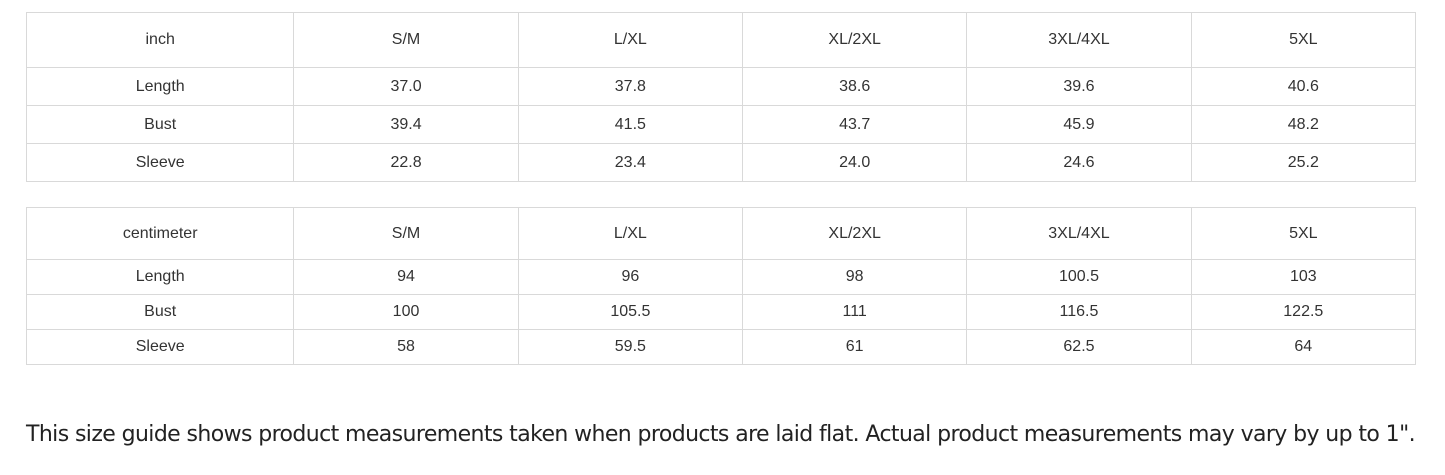 This screenshot has width=1445, height=475. I want to click on measurement-value: 25.2, so click(1303, 162).